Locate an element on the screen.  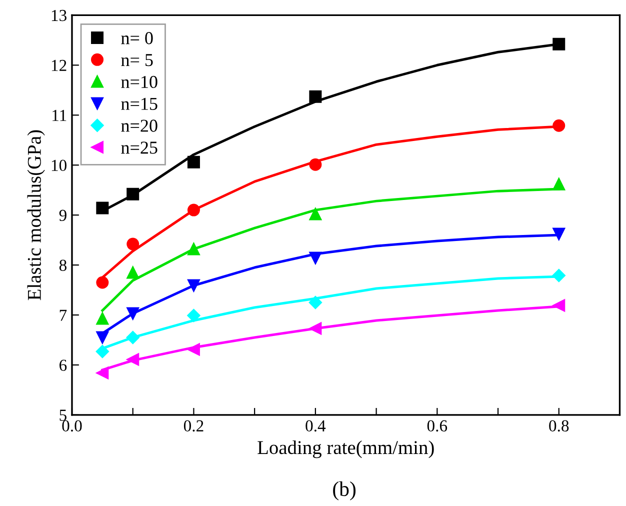
x-tick-label: 0.8 is located at coordinates (559, 426).